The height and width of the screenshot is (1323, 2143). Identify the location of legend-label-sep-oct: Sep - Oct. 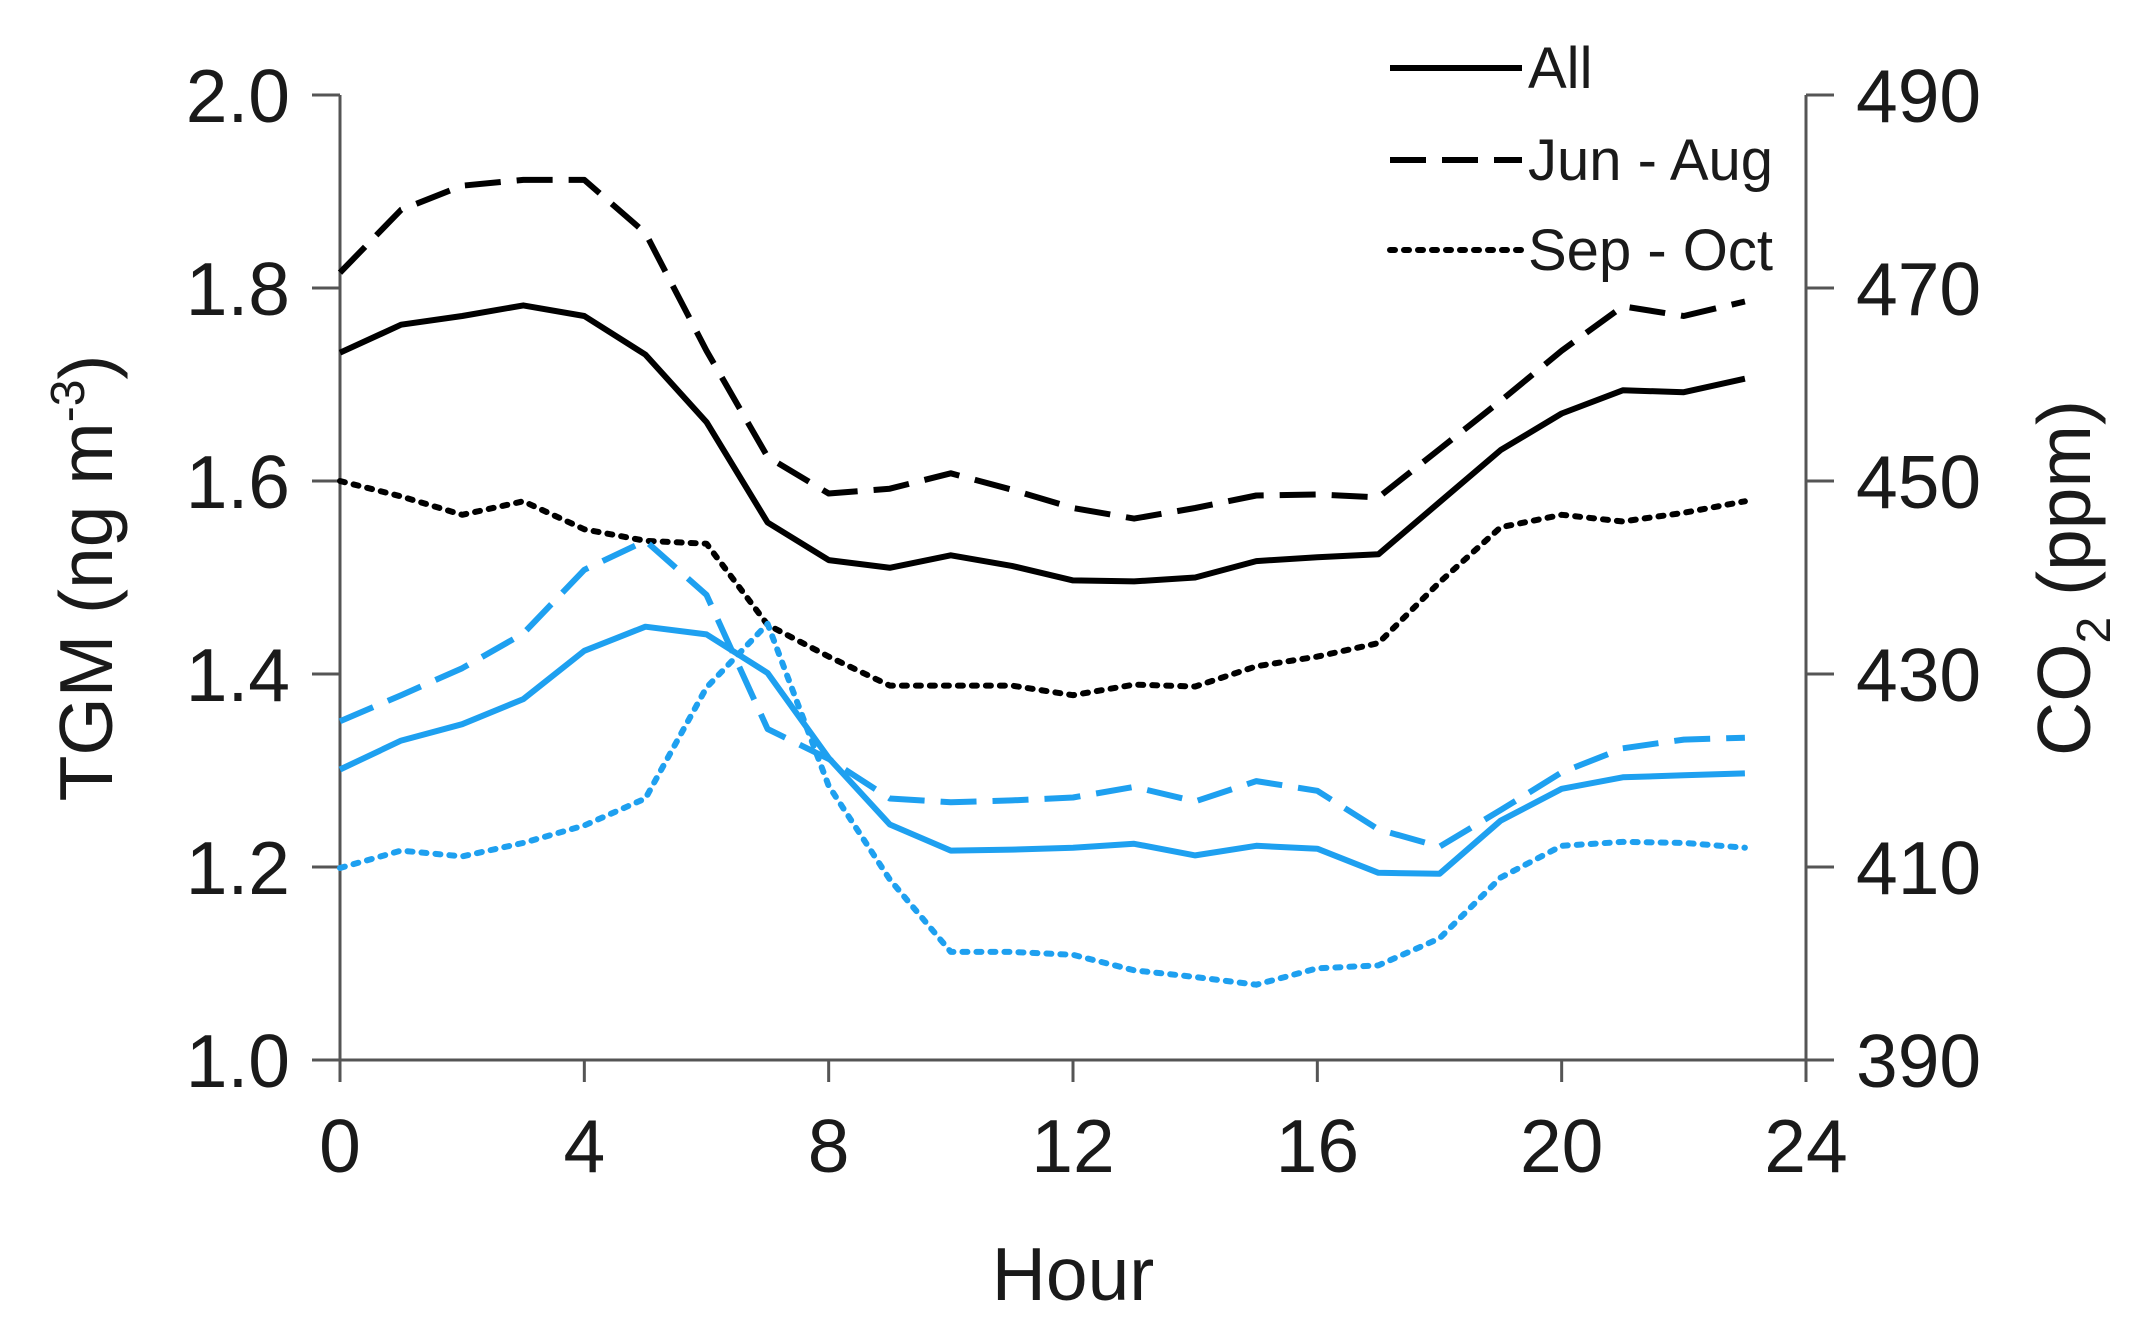
(1650, 250).